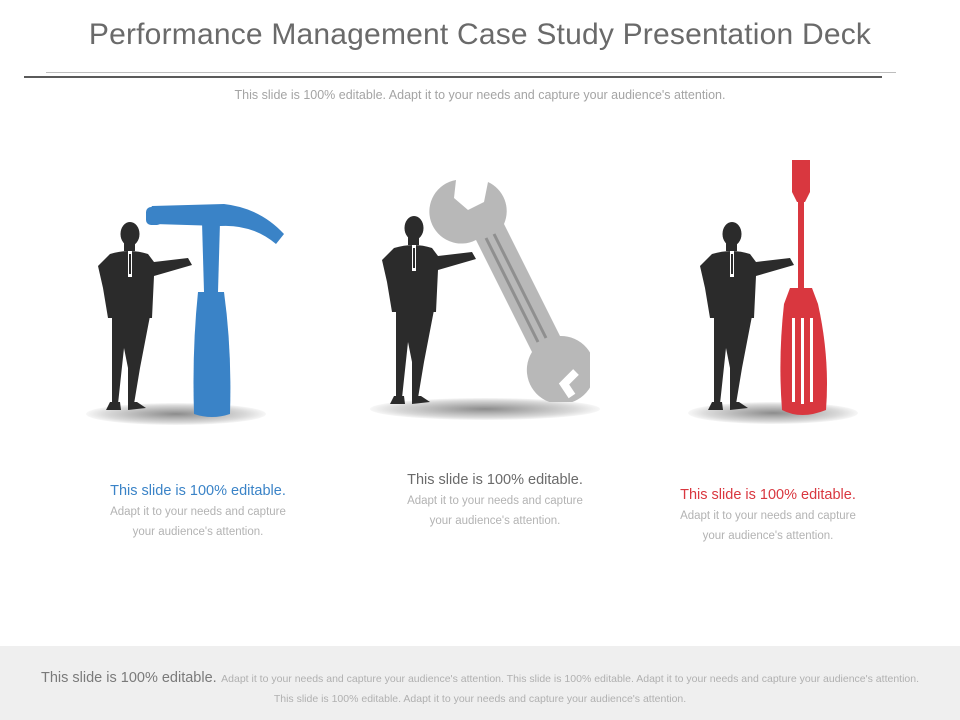  Describe the element at coordinates (471, 72) in the screenshot. I see `title-divider-thin` at that location.